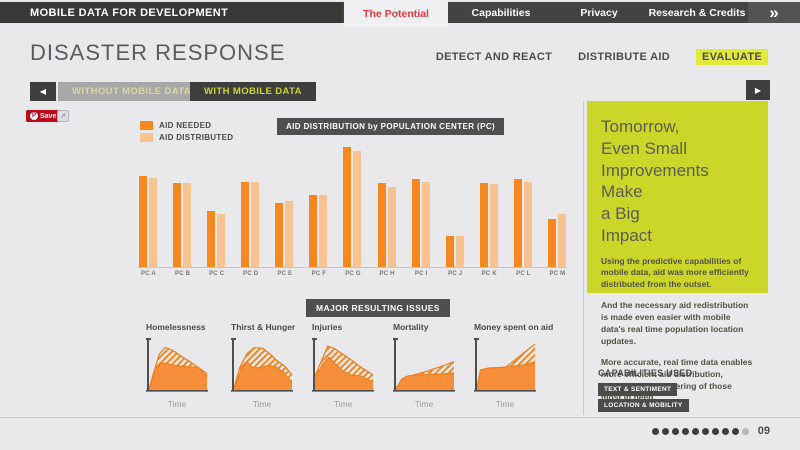 The width and height of the screenshot is (800, 450). Describe the element at coordinates (514, 327) in the screenshot. I see `mini-chart-title: Money spent on aid` at that location.